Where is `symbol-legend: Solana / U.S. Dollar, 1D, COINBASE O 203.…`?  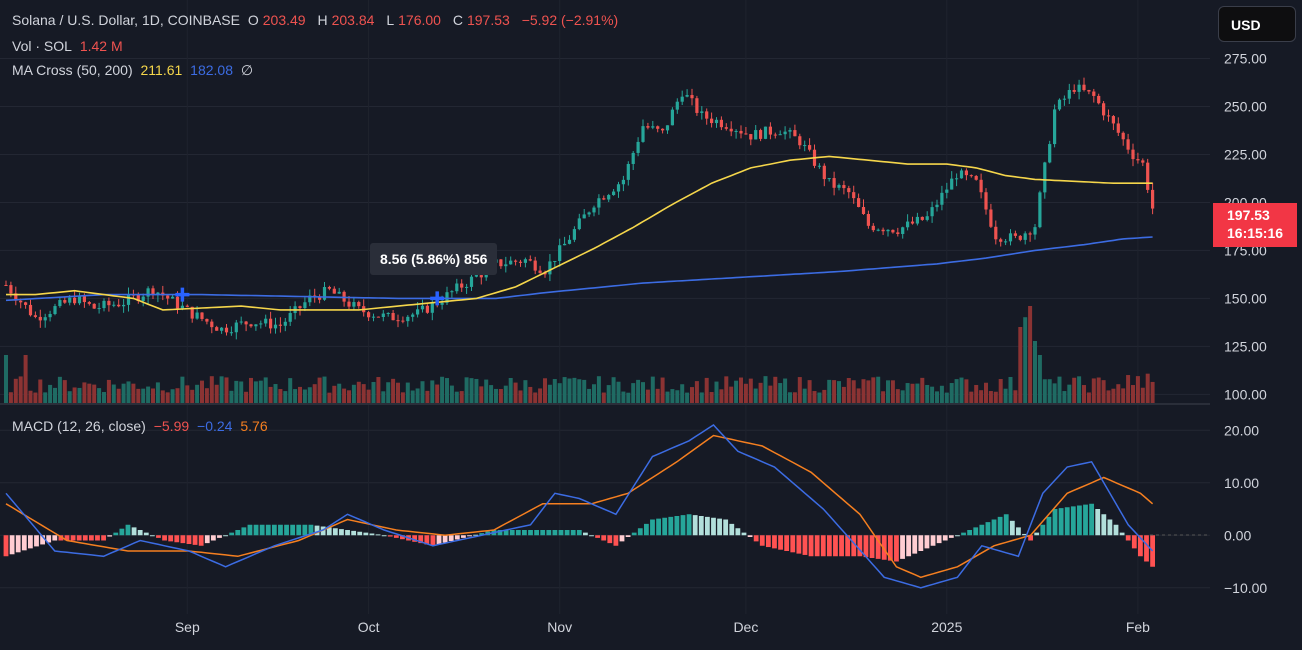
symbol-legend: Solana / U.S. Dollar, 1D, COINBASE O 203.… is located at coordinates (315, 20).